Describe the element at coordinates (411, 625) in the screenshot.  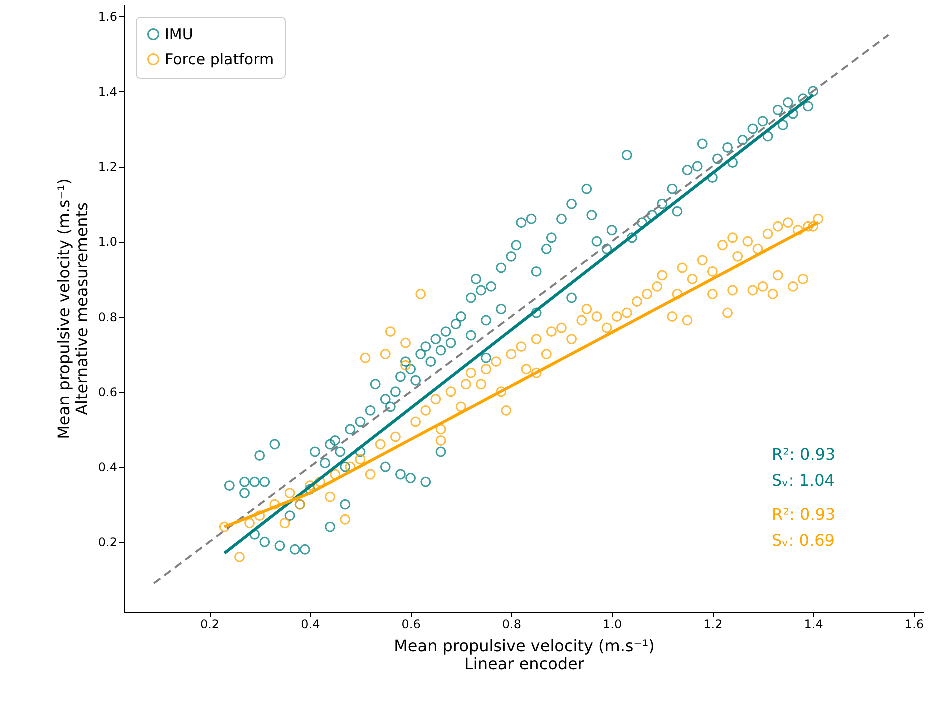
I see `x-tick-label: 0.6` at that location.